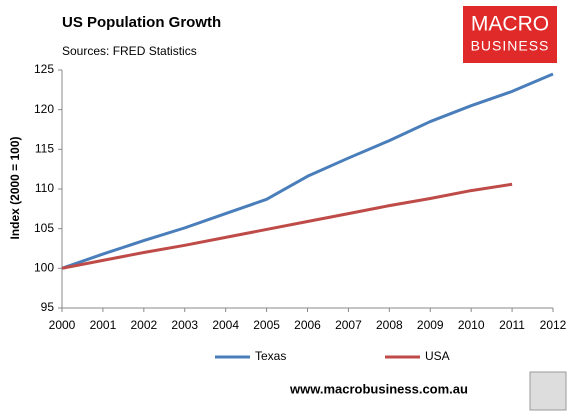 Image resolution: width=572 pixels, height=413 pixels. What do you see at coordinates (44, 188) in the screenshot?
I see `y-tick-label: 110` at bounding box center [44, 188].